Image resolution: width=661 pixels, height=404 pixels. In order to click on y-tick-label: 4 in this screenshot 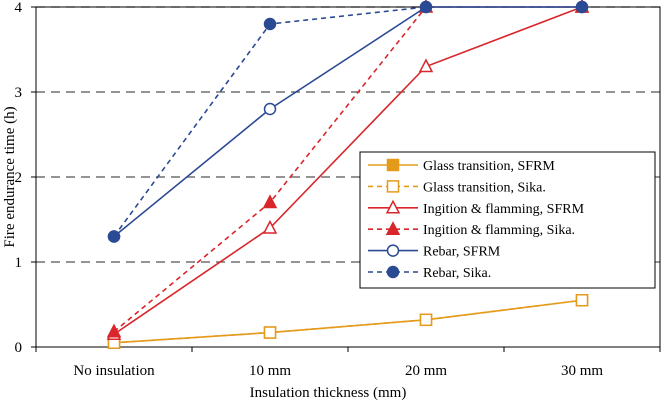, I will do `click(19, 8)`.